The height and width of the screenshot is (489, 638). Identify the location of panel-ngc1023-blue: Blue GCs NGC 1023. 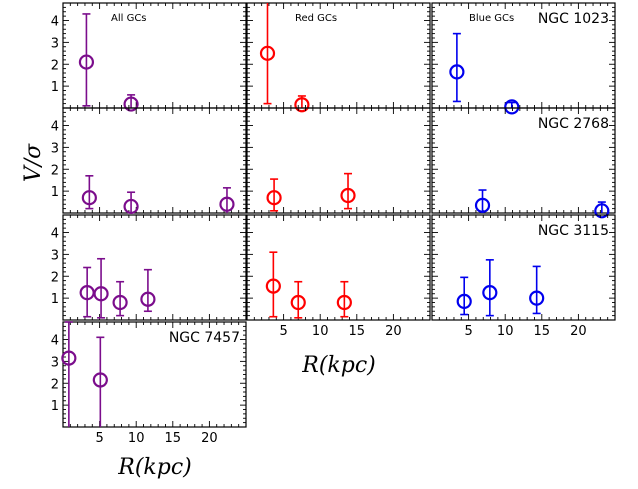
(523, 58).